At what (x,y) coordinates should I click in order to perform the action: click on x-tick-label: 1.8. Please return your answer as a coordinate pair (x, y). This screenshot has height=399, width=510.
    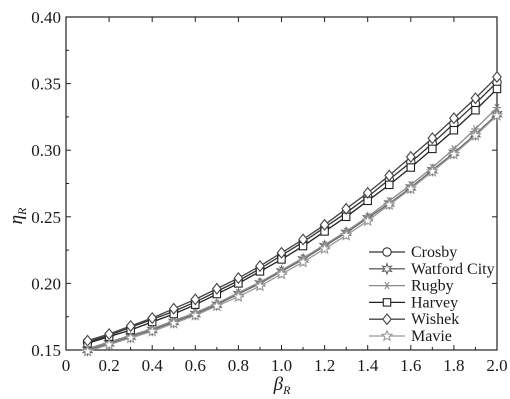
    Looking at the image, I should click on (453, 365).